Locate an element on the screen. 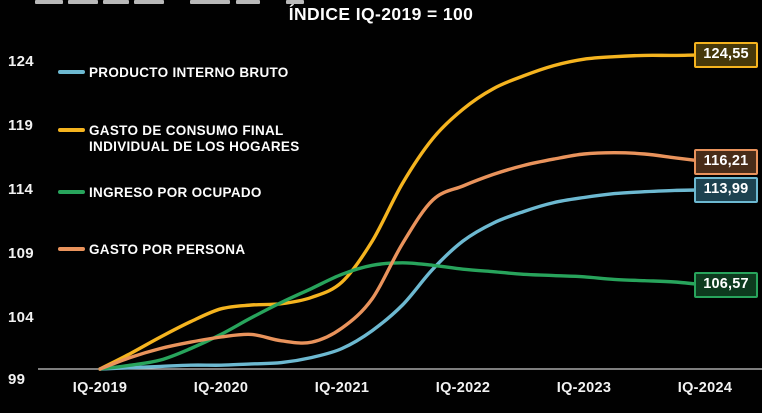  y-tick-114: 114 is located at coordinates (21, 189).